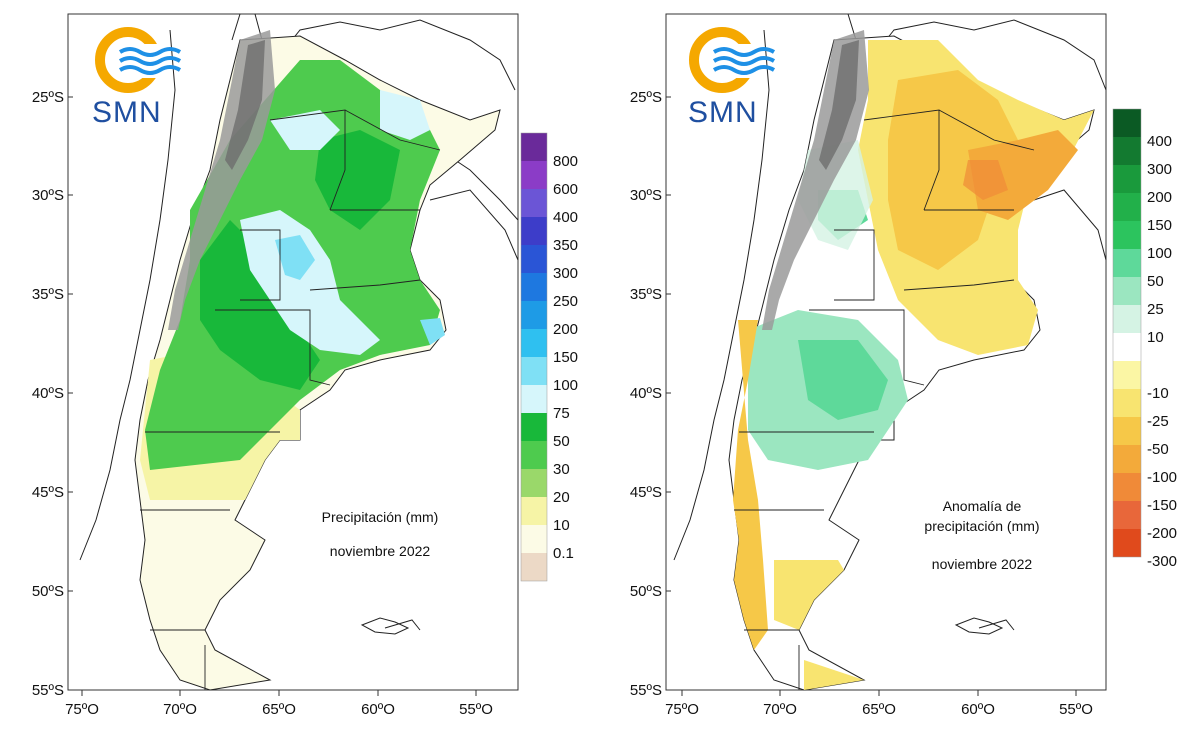 This screenshot has width=1200, height=734. Describe the element at coordinates (565, 161) in the screenshot. I see `legend-label: 800` at that location.